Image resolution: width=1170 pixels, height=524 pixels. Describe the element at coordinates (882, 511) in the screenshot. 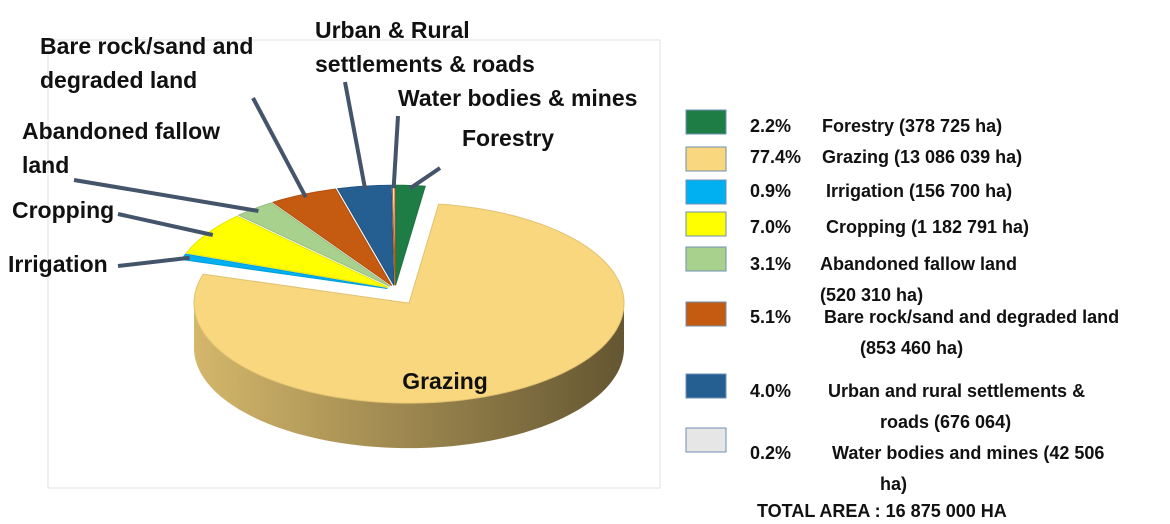

I see `total-area: TOTAL AREA : 16 875 000 HA` at that location.